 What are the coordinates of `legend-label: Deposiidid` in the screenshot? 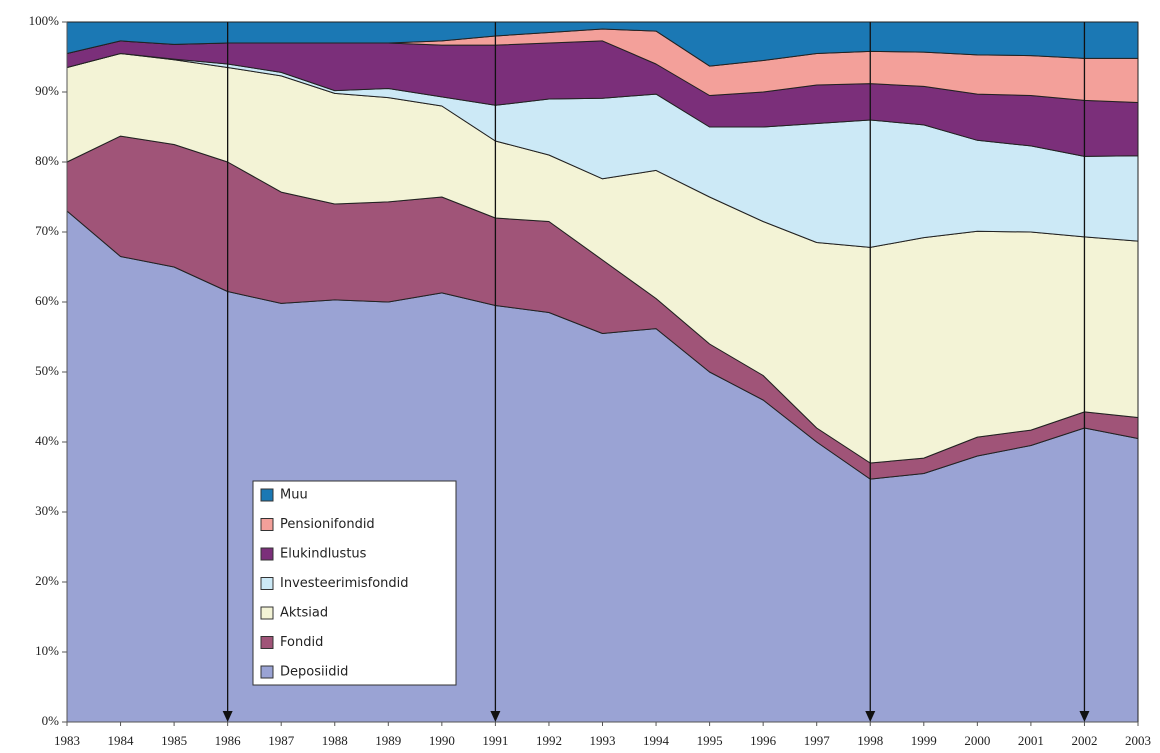 It's located at (314, 672).